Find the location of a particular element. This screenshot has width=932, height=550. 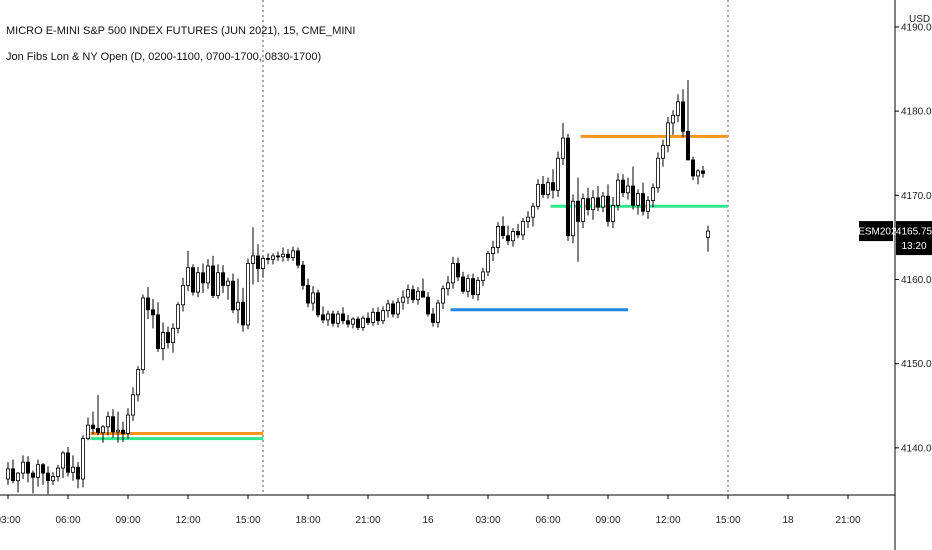

x-tick-label: 18 is located at coordinates (788, 520).